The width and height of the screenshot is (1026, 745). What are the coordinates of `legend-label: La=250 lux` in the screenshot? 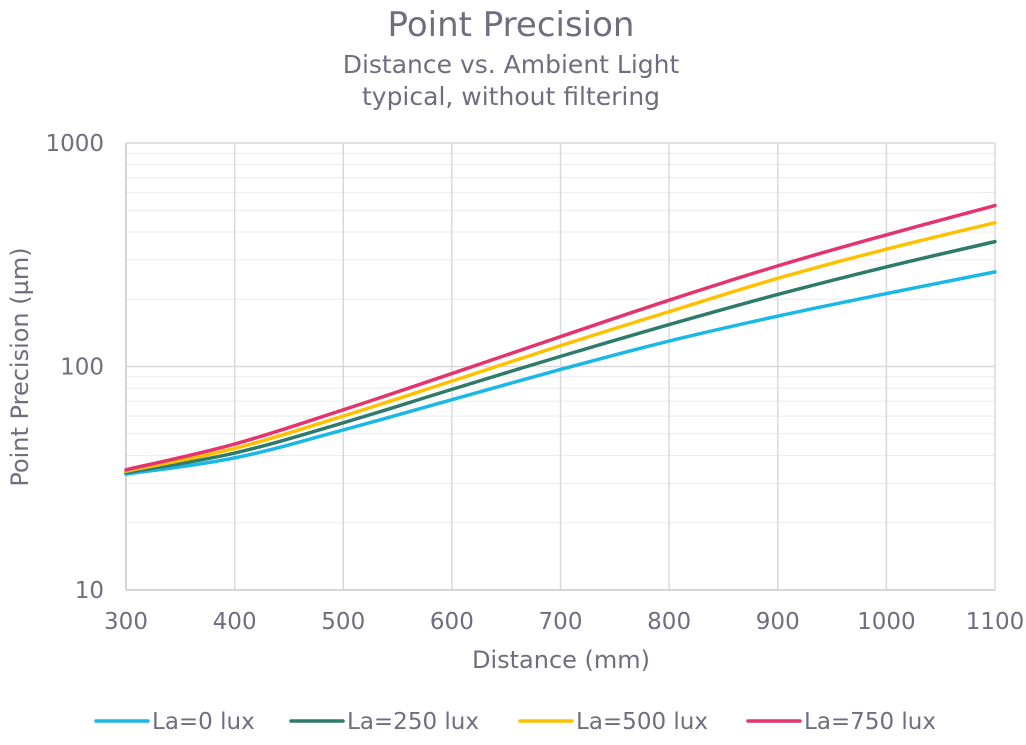 It's located at (413, 722).